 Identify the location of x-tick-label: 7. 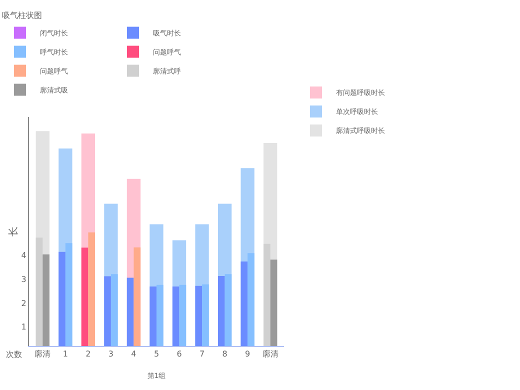
(202, 354).